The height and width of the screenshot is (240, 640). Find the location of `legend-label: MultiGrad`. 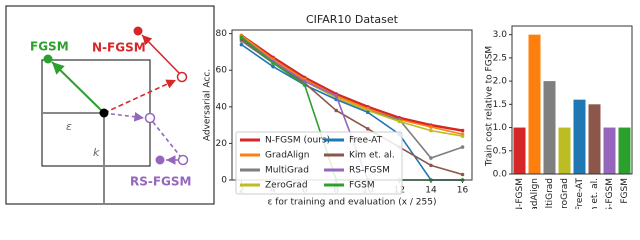

legend-label: MultiGrad is located at coordinates (287, 171).